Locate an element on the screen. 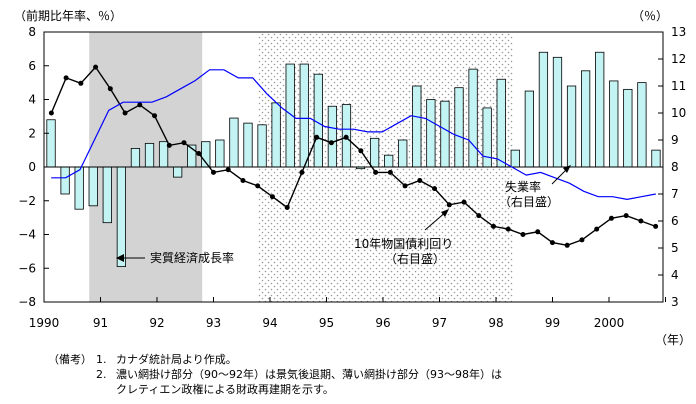  left-tick-label: 8 is located at coordinates (32, 32).